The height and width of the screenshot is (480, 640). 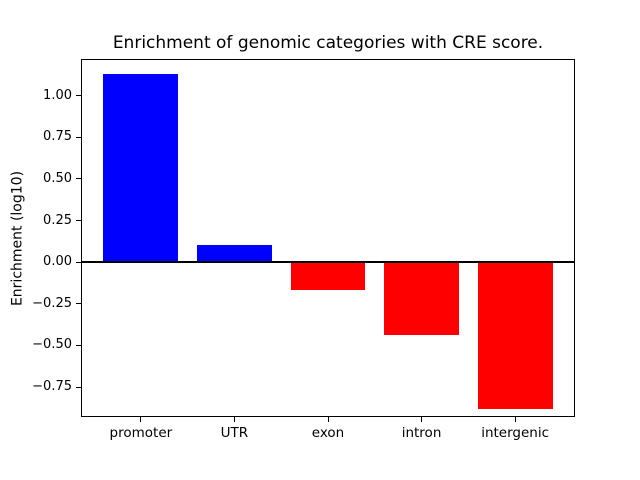 I want to click on bar-intergenic, so click(x=515, y=335).